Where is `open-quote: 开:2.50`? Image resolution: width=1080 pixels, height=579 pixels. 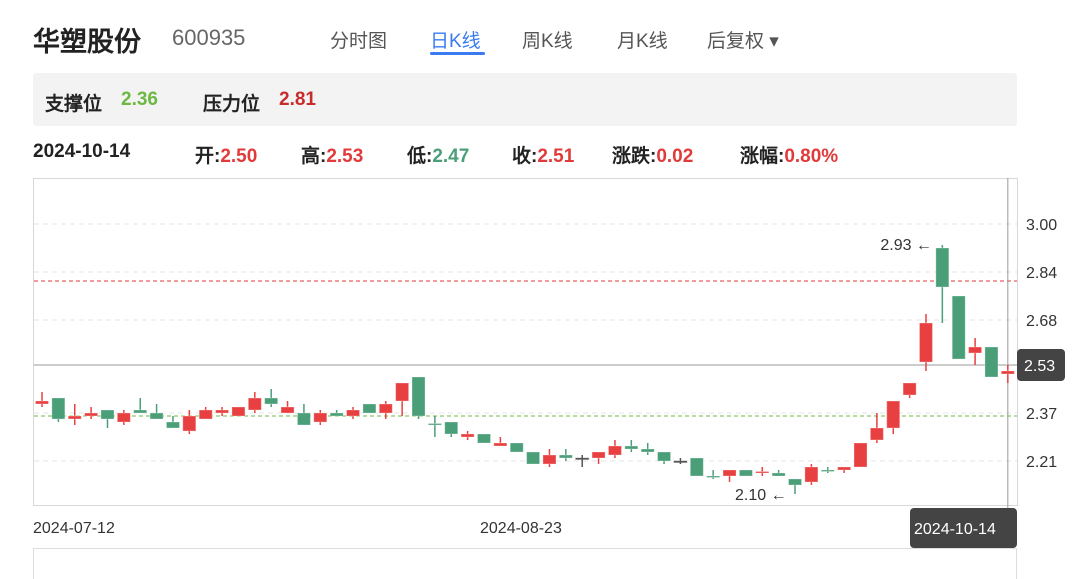 open-quote: 开:2.50 is located at coordinates (226, 154).